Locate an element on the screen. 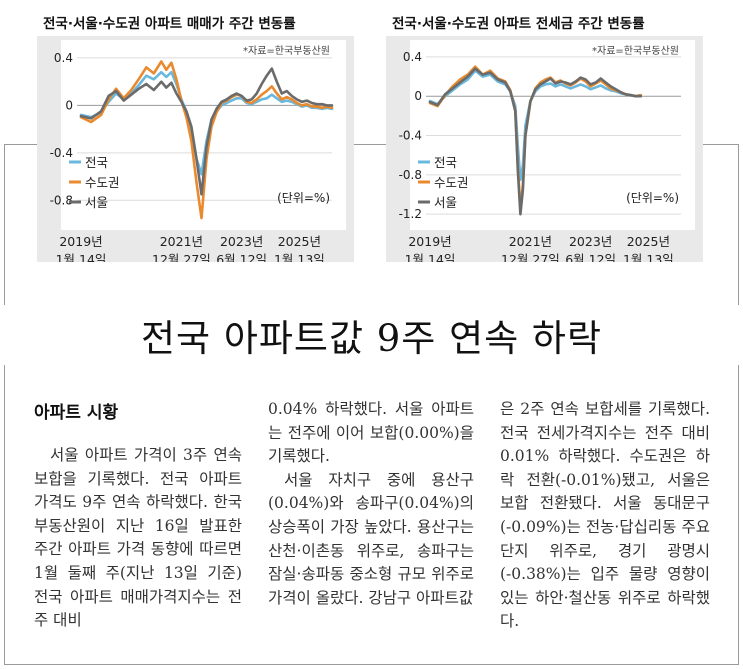  section-title: 아파트 시황 is located at coordinates (76, 413).